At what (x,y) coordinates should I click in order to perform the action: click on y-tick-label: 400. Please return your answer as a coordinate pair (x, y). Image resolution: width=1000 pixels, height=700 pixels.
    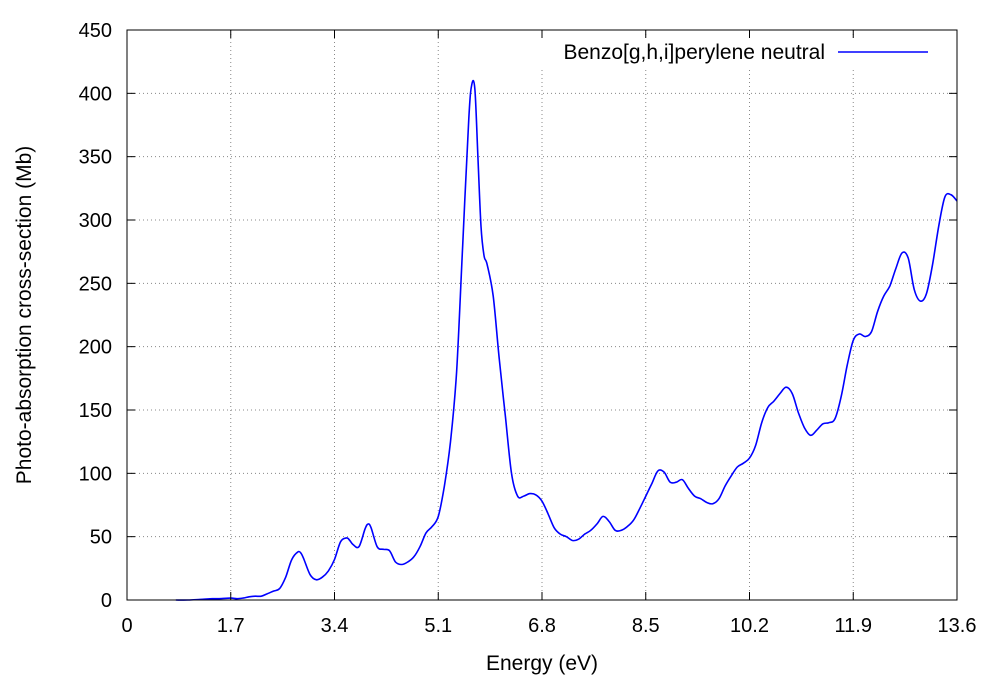
    Looking at the image, I should click on (95, 94).